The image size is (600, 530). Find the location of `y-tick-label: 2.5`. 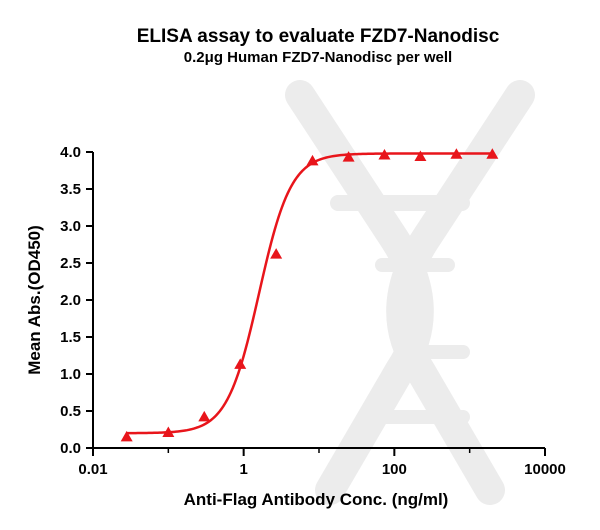

y-tick-label: 2.5 is located at coordinates (70, 263).